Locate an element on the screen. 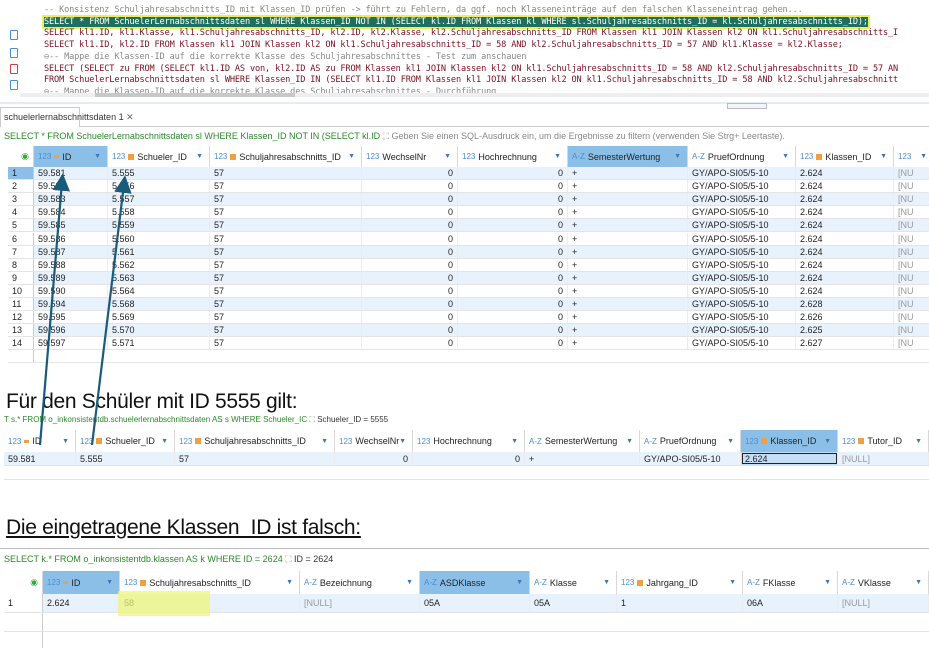 The width and height of the screenshot is (929, 648). select-all-icon: ◉ is located at coordinates (23, 582).